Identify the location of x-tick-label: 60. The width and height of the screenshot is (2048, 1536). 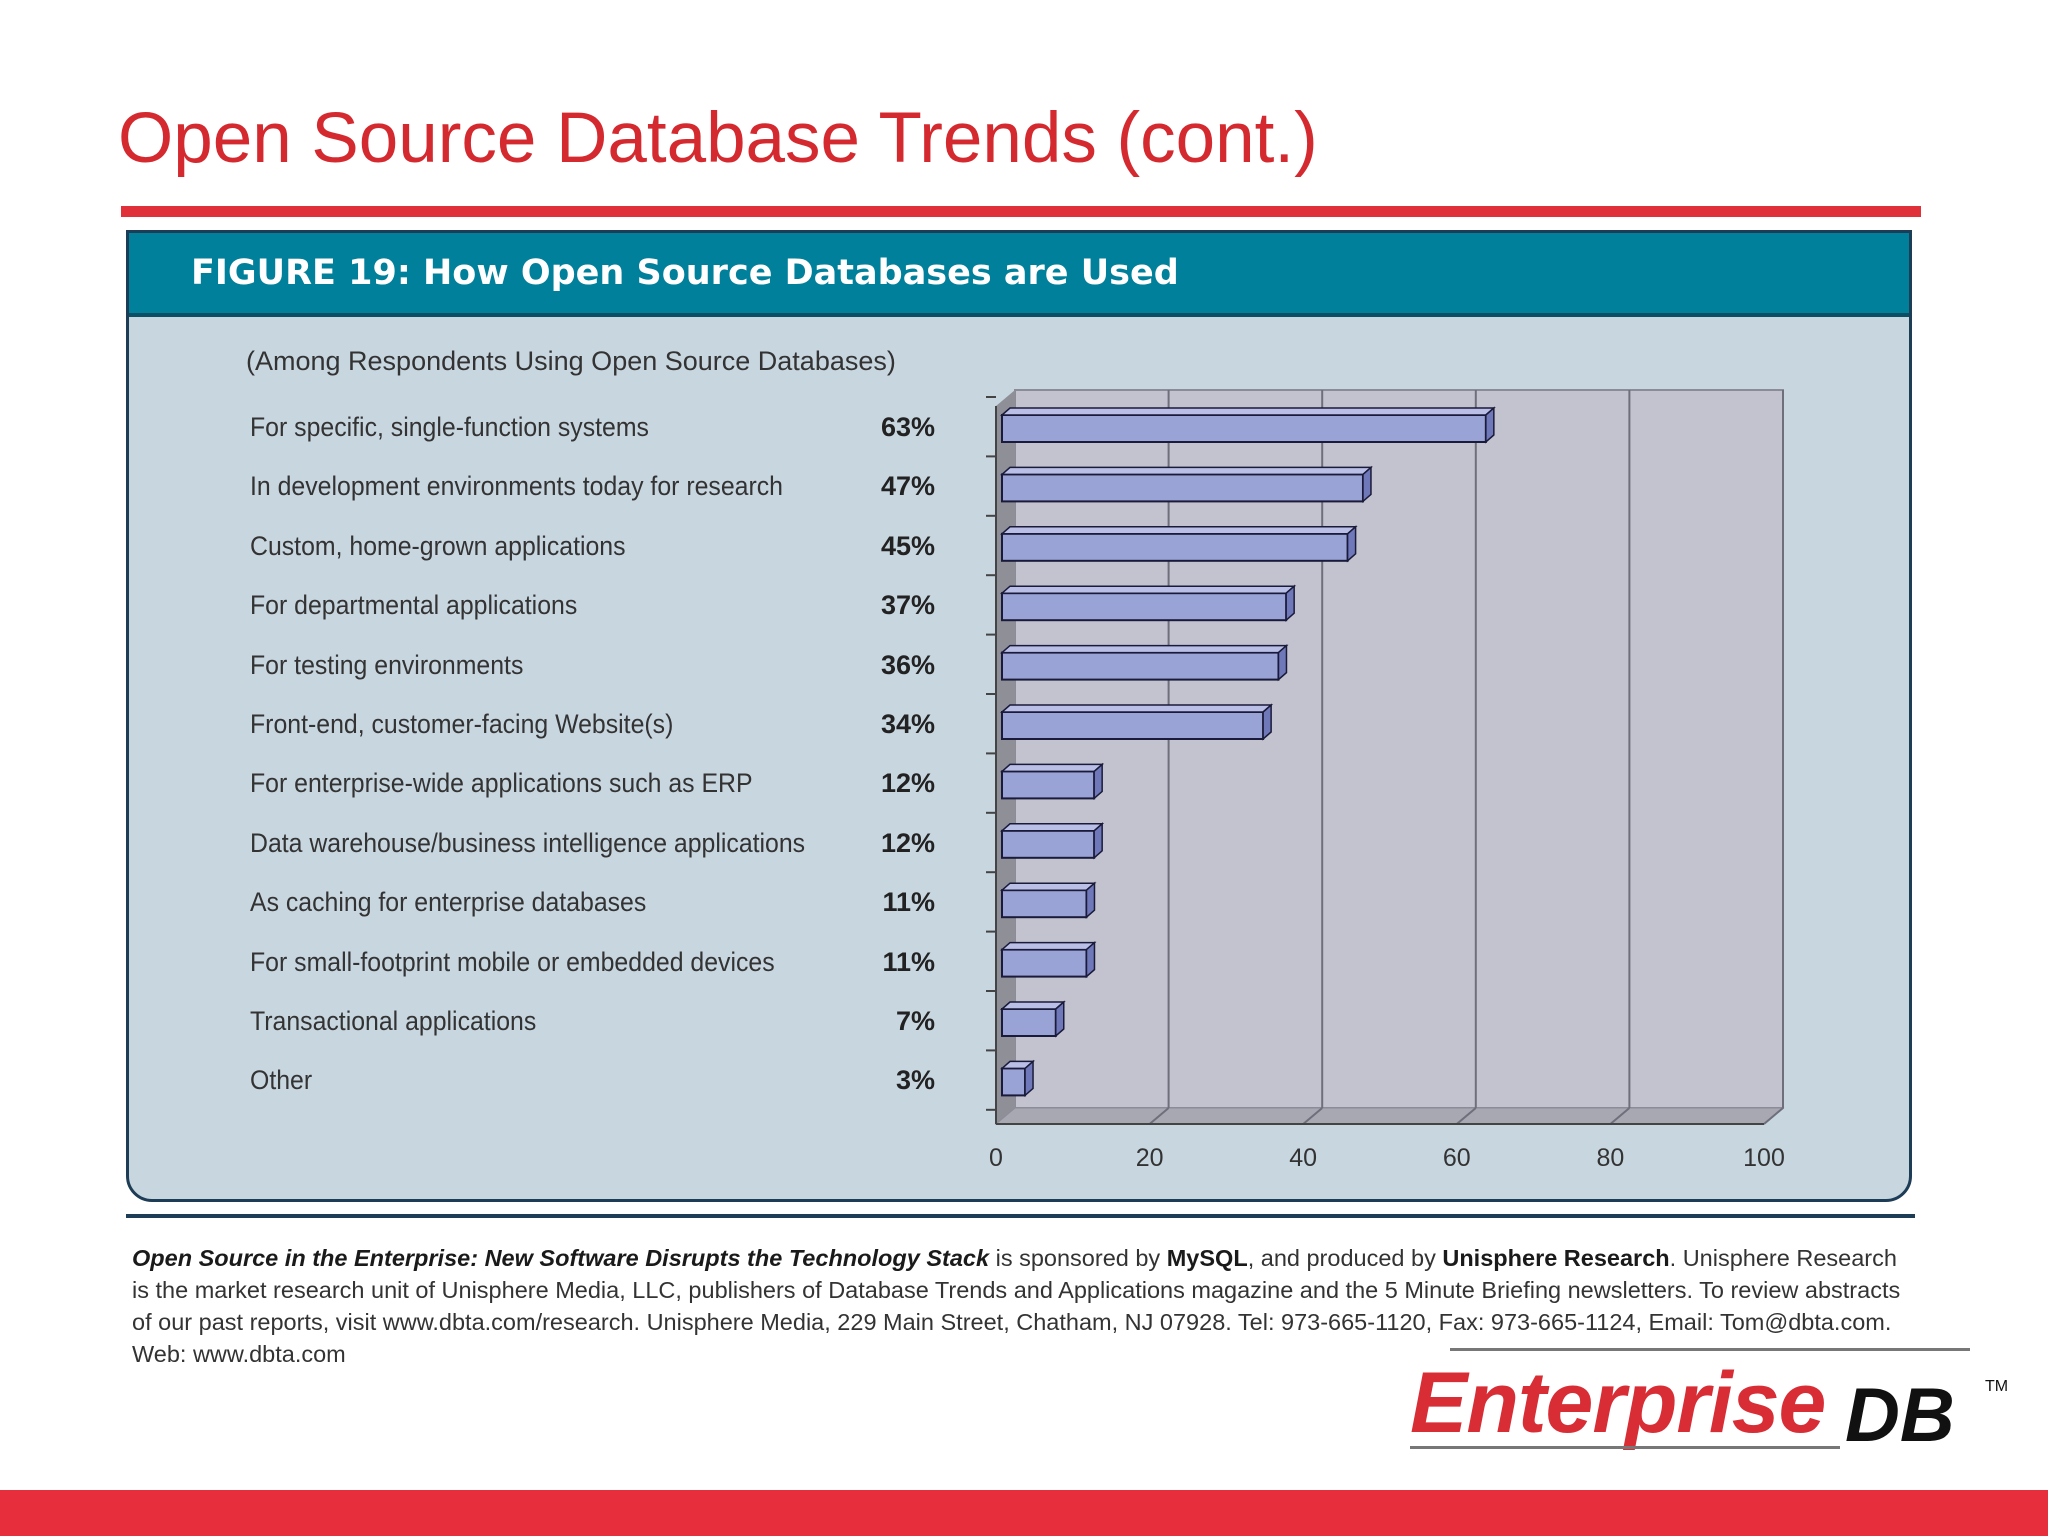
(1457, 1158).